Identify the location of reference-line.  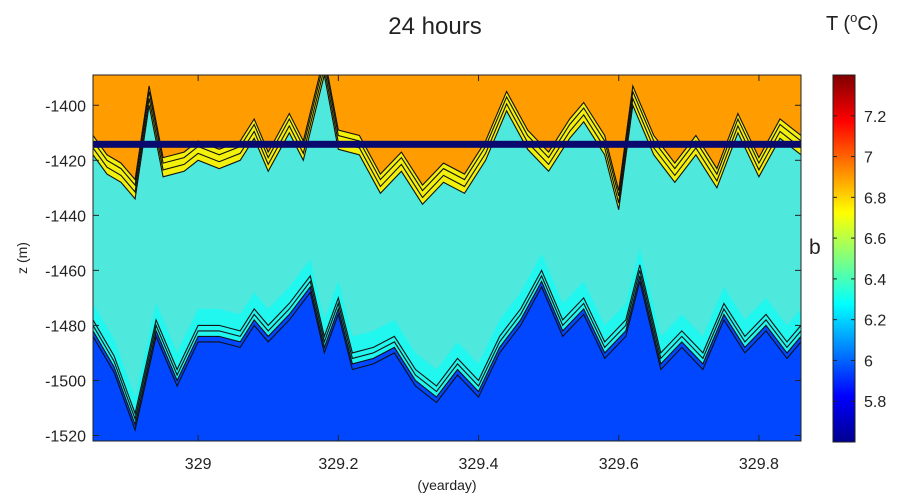
(447, 144).